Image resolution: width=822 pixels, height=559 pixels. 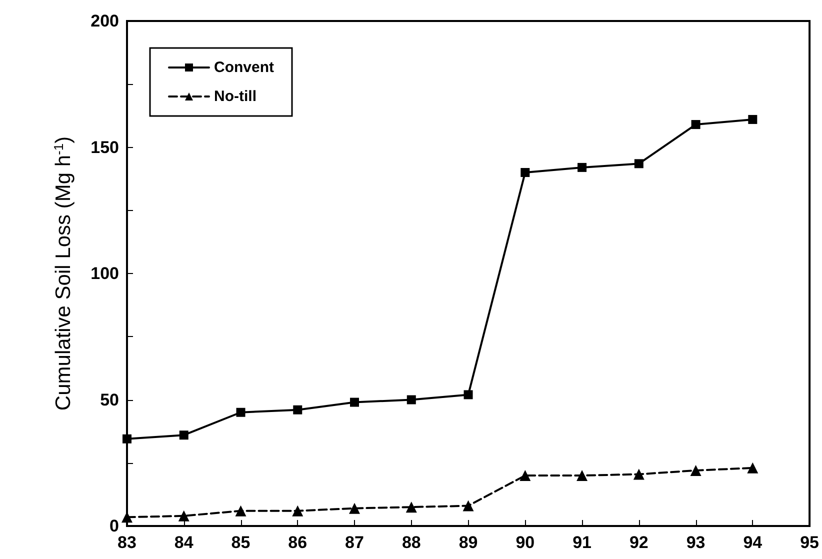 I want to click on x-tick-label: 88, so click(x=411, y=542).